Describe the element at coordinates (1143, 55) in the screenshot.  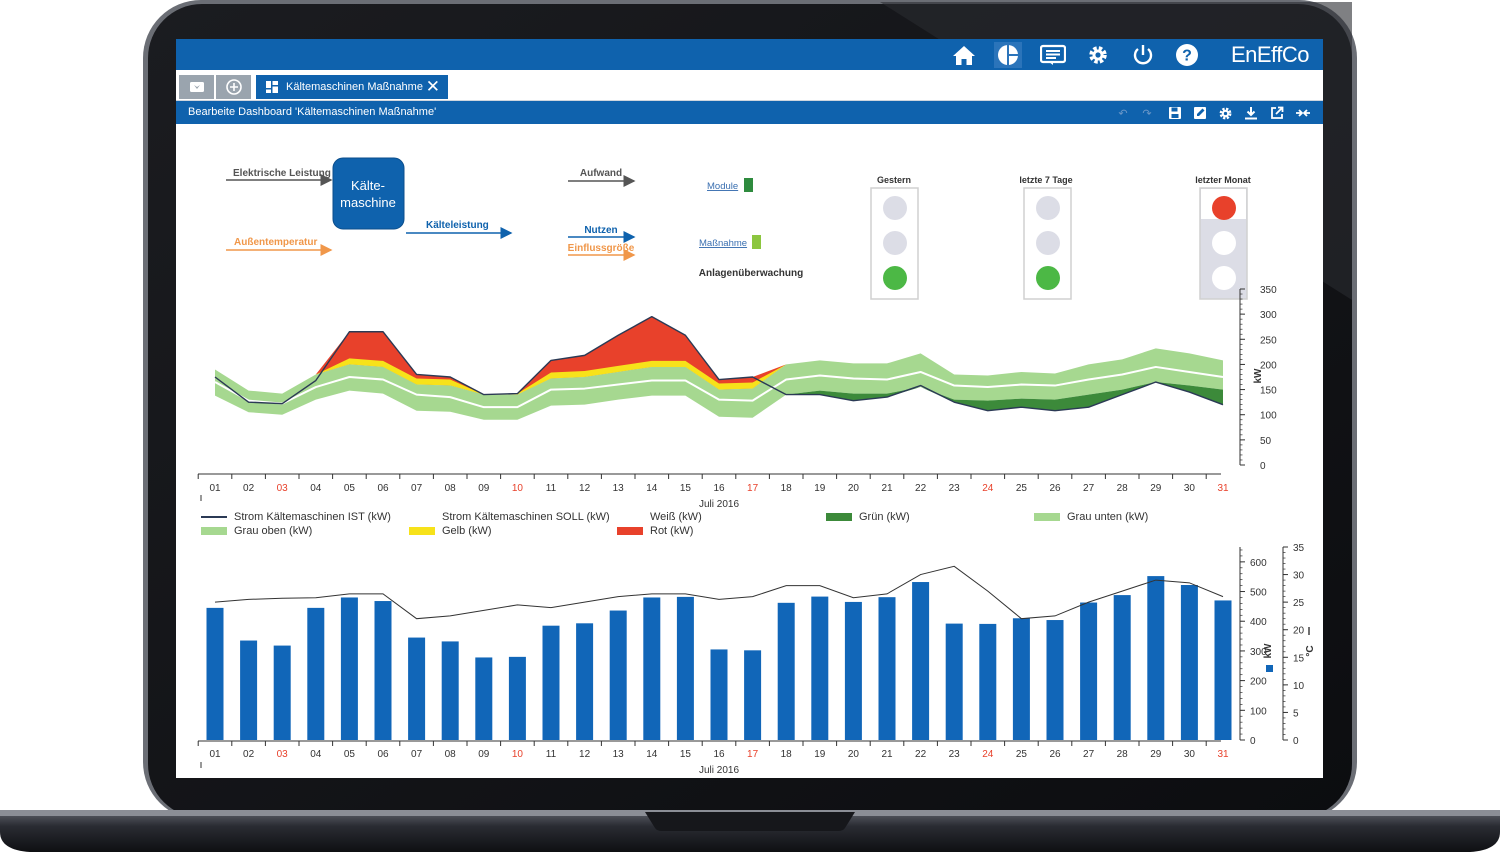
I see `power-icon` at that location.